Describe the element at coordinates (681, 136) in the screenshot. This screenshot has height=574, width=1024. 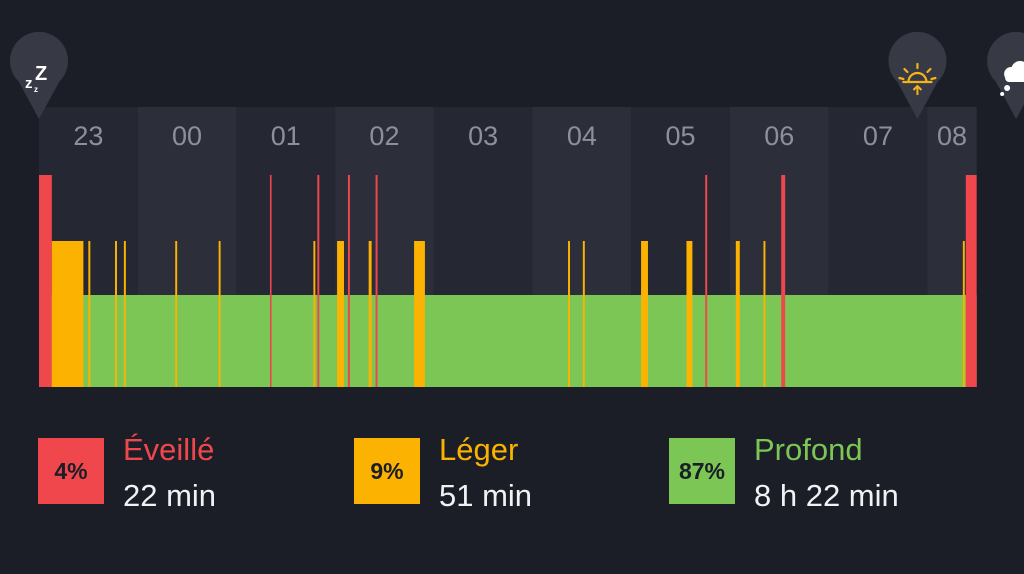
I see `hour-label: 05` at that location.